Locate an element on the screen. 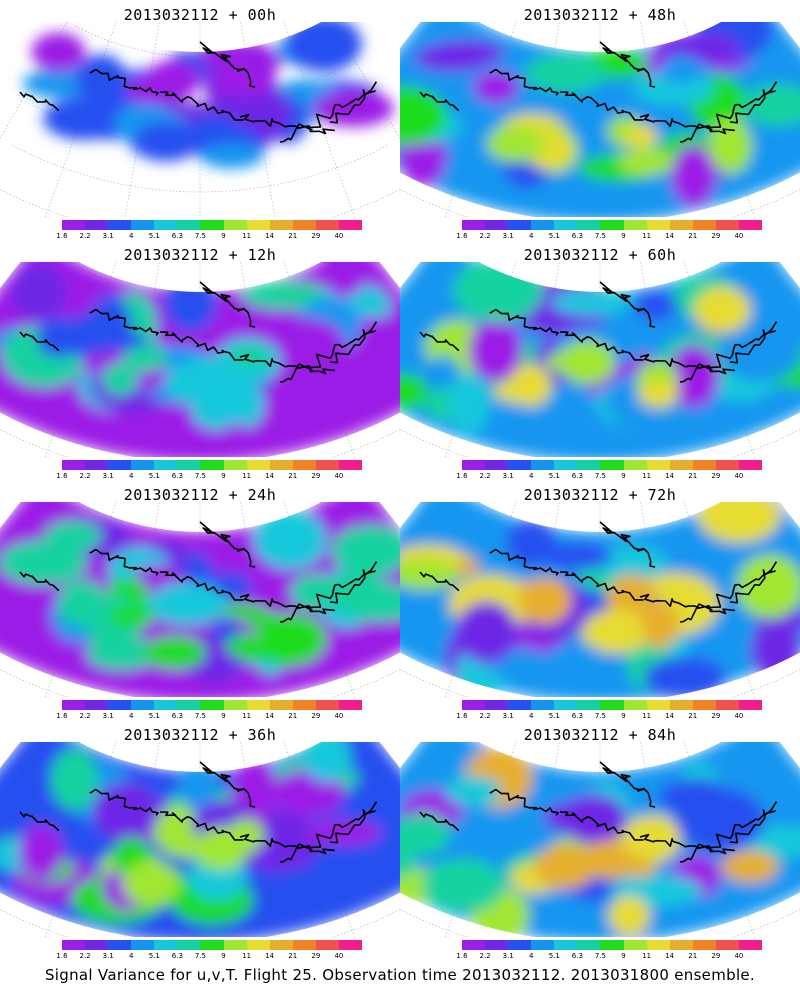  panel-title: 2013032112 + 60h is located at coordinates (600, 255).